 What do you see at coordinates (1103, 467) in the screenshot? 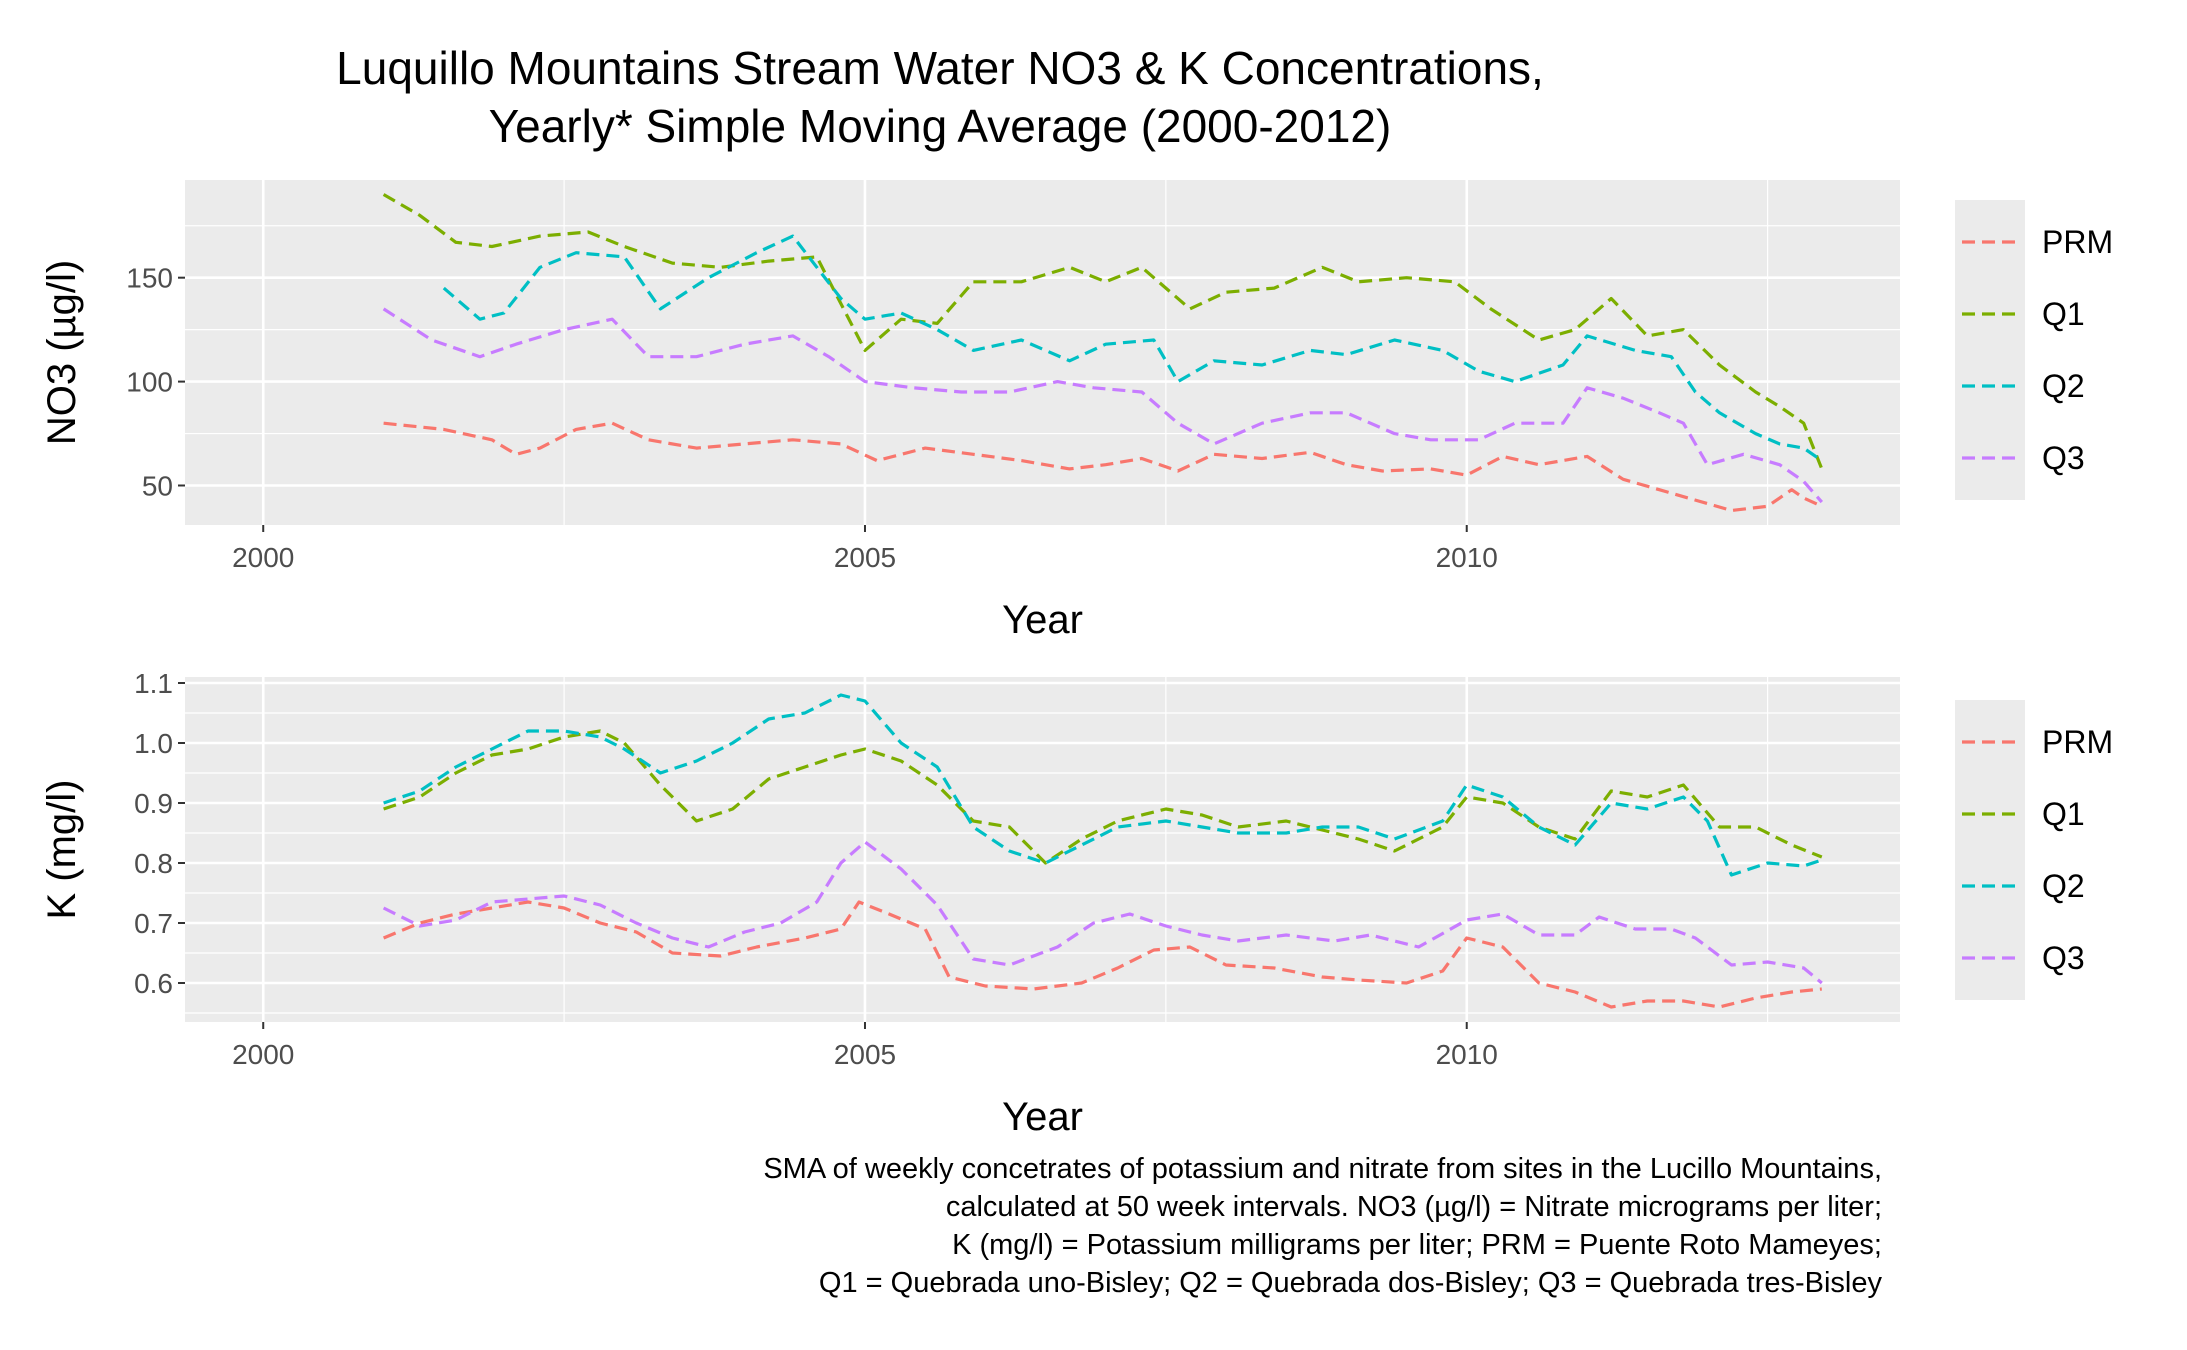
I see `no3-series-prm-line` at bounding box center [1103, 467].